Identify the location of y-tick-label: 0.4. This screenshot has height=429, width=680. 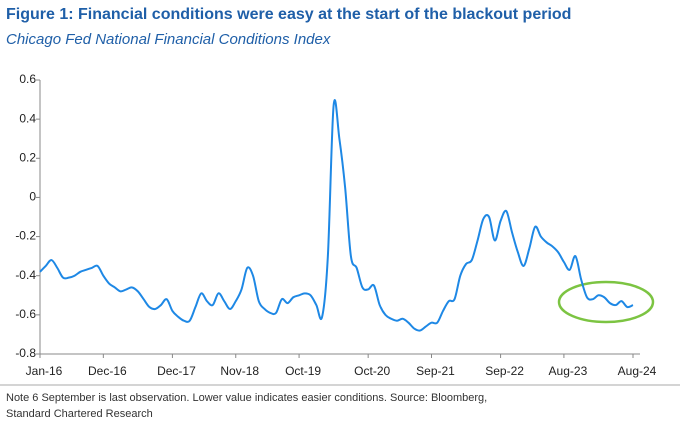
(27, 118).